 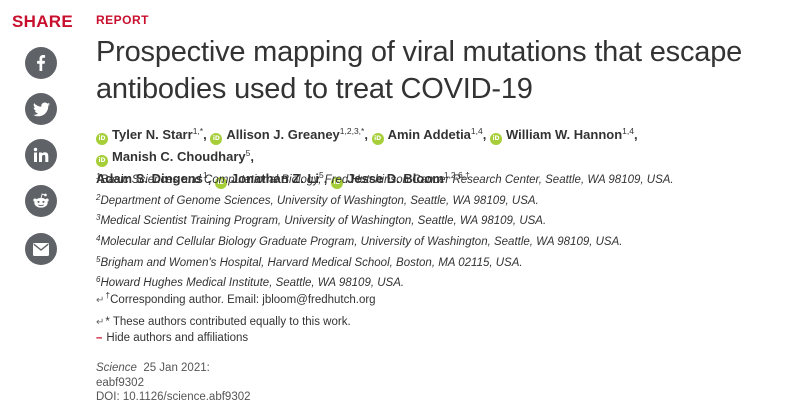 I want to click on journal-line: Science 25 Jan 2021:, so click(x=173, y=368).